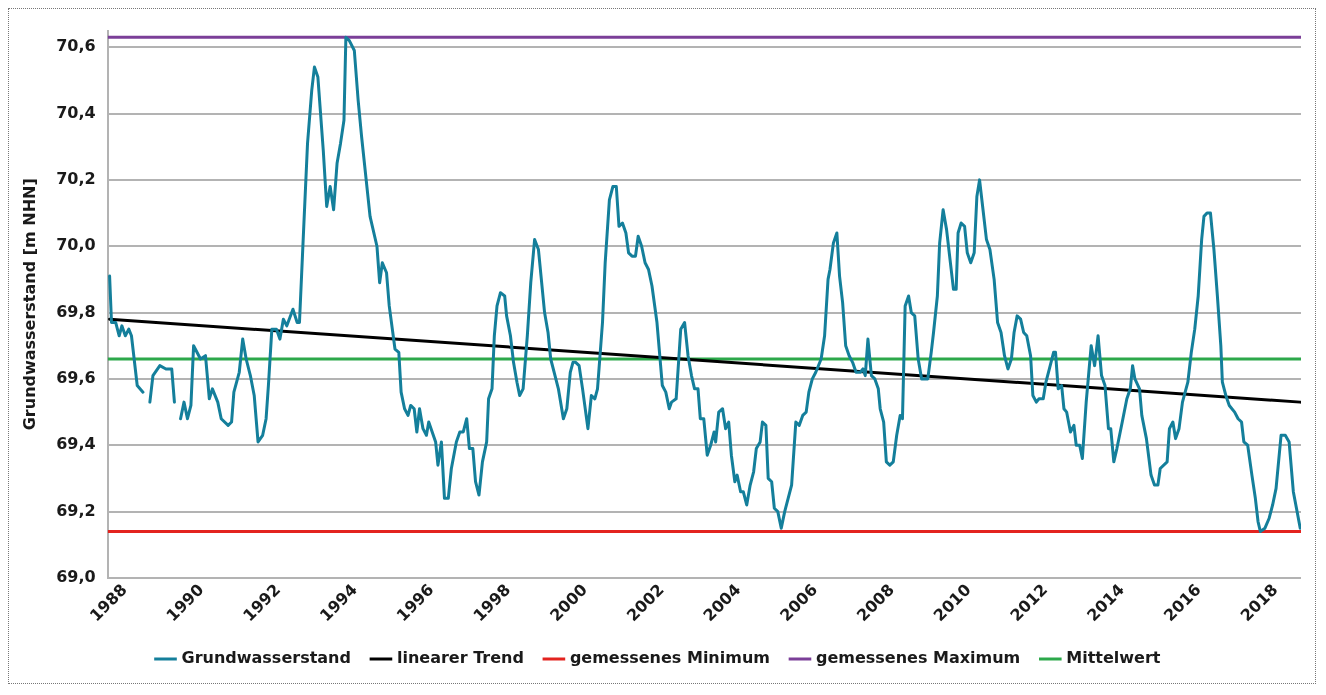  Describe the element at coordinates (266, 658) in the screenshot. I see `legend-label: Grundwasserstand` at that location.